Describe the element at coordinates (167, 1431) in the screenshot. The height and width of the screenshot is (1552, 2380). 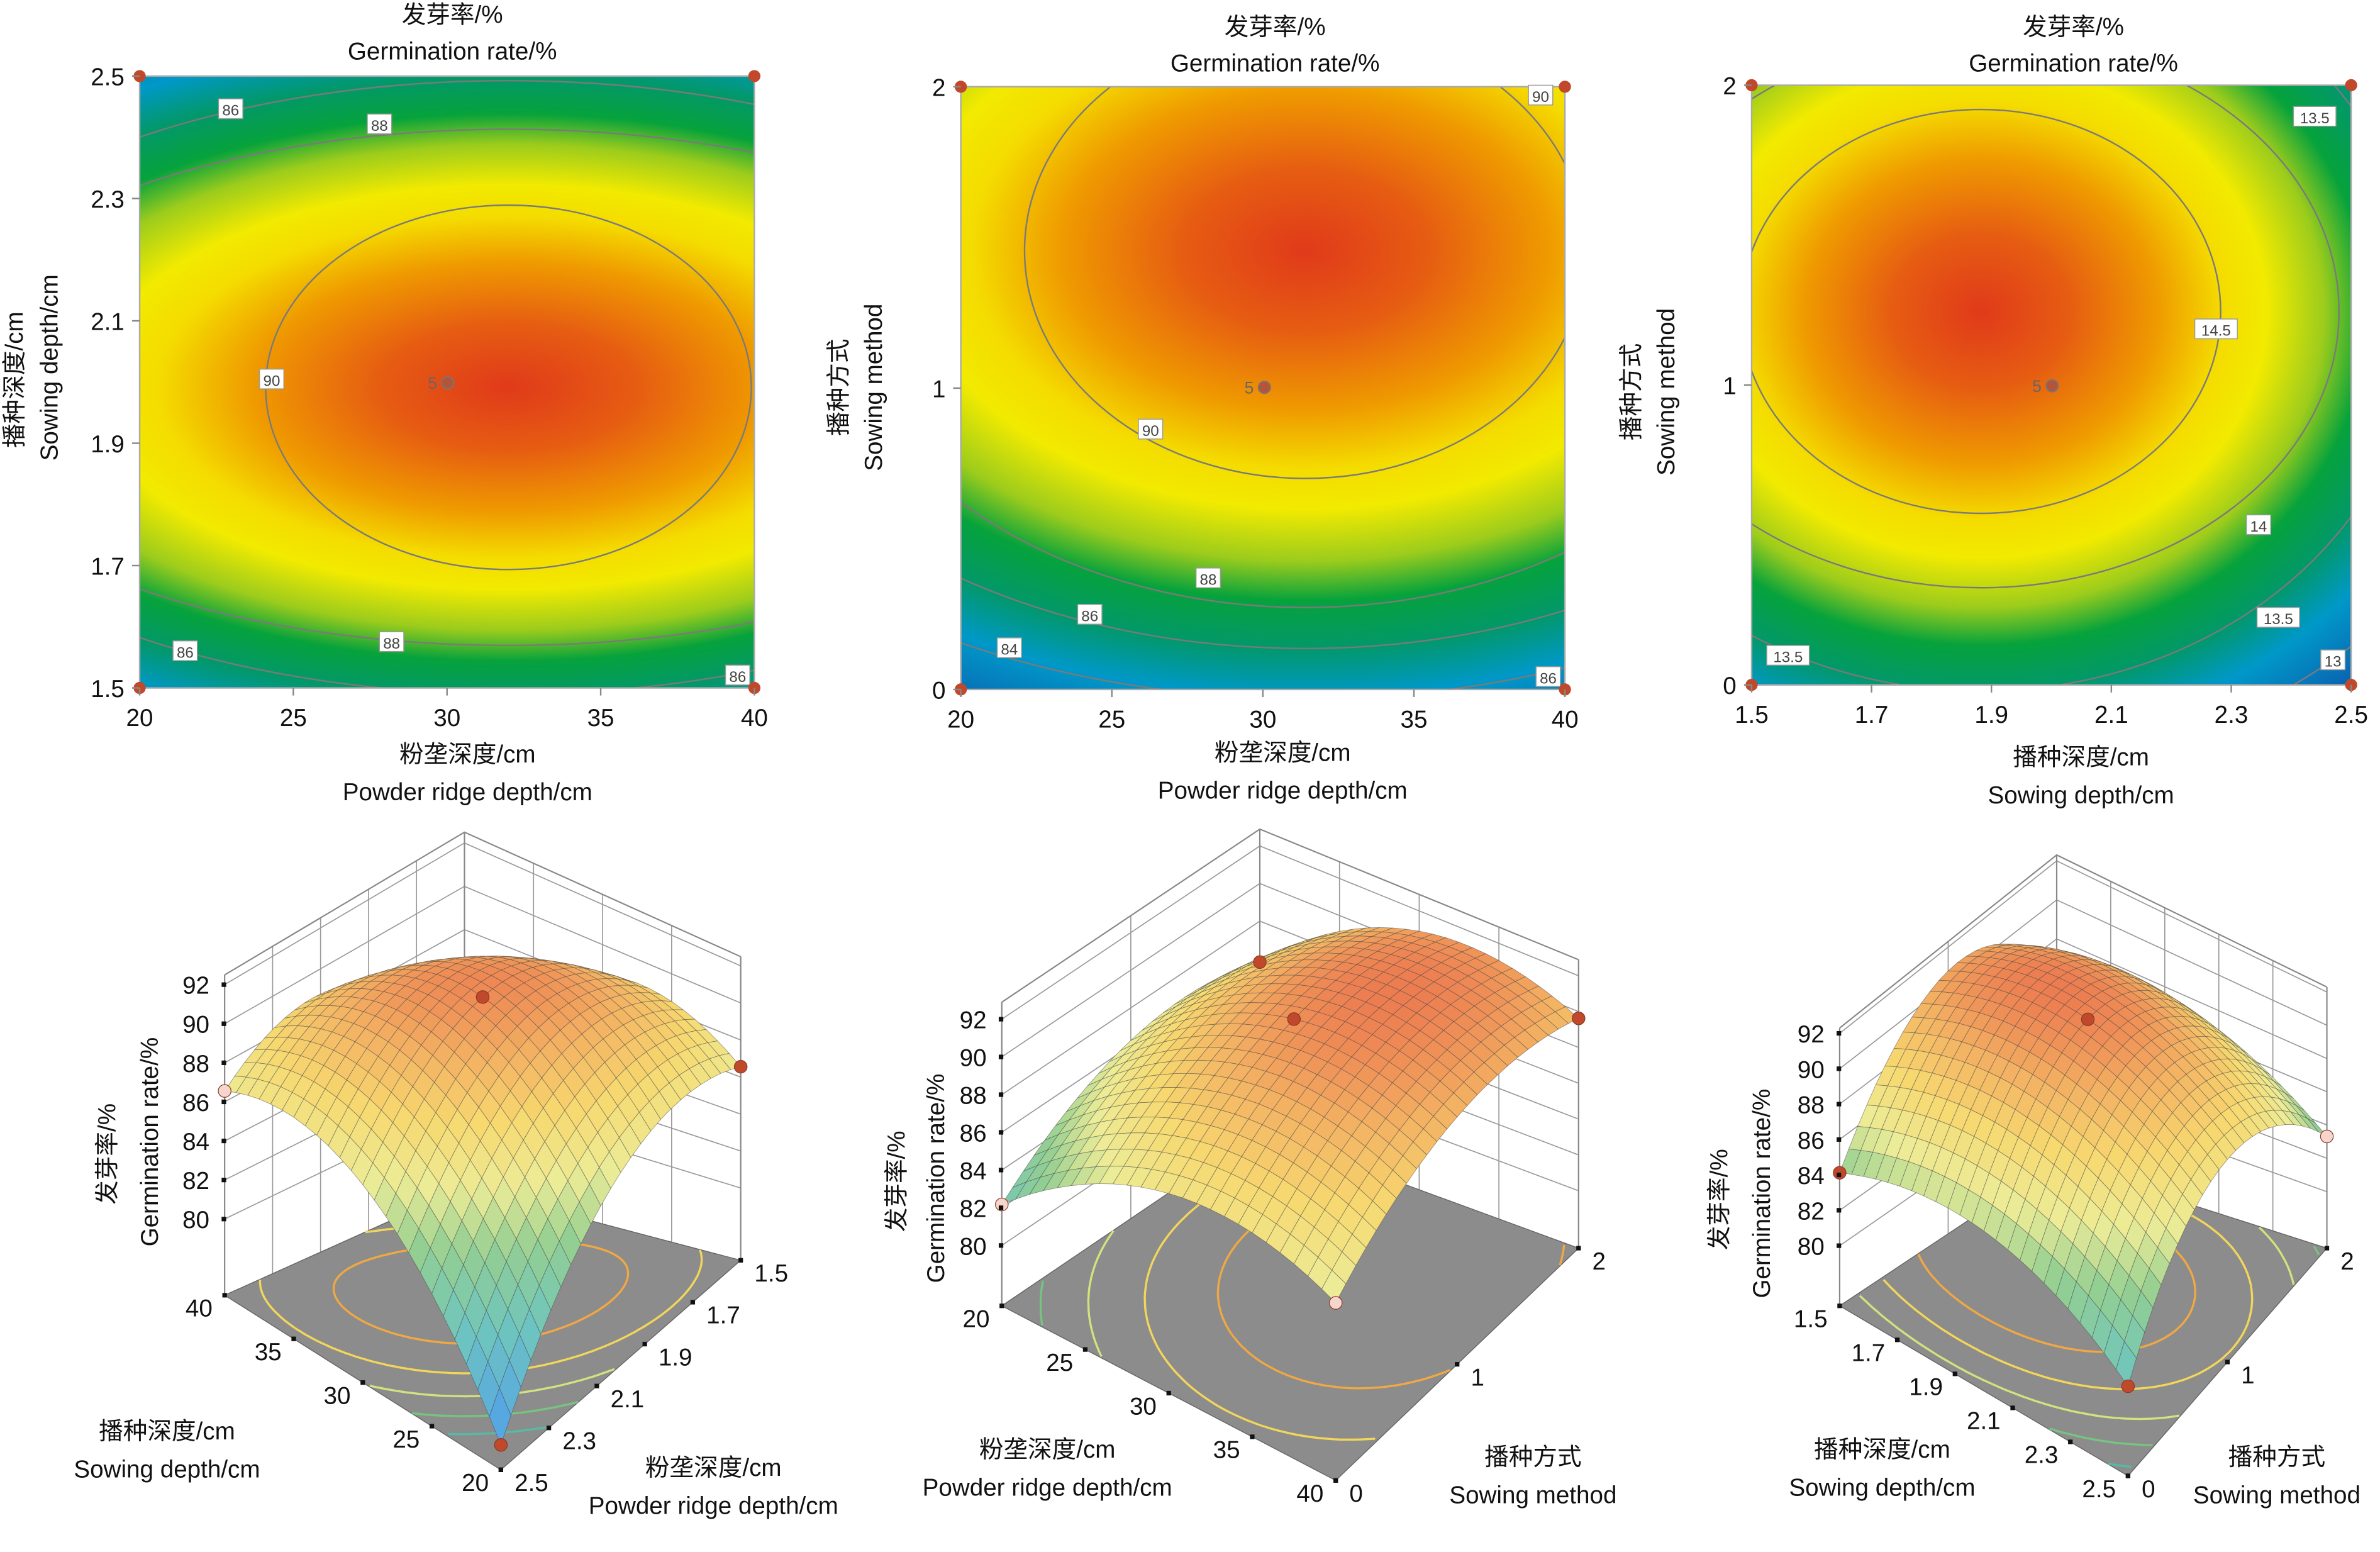
I see `left-axis-label-cn: 播种深度/cm` at that location.